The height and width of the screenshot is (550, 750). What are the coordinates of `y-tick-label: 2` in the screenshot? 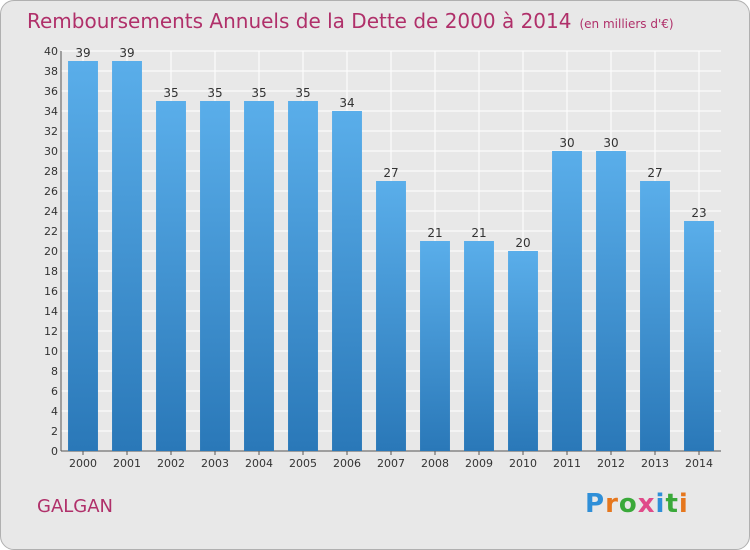 It's located at (54, 431).